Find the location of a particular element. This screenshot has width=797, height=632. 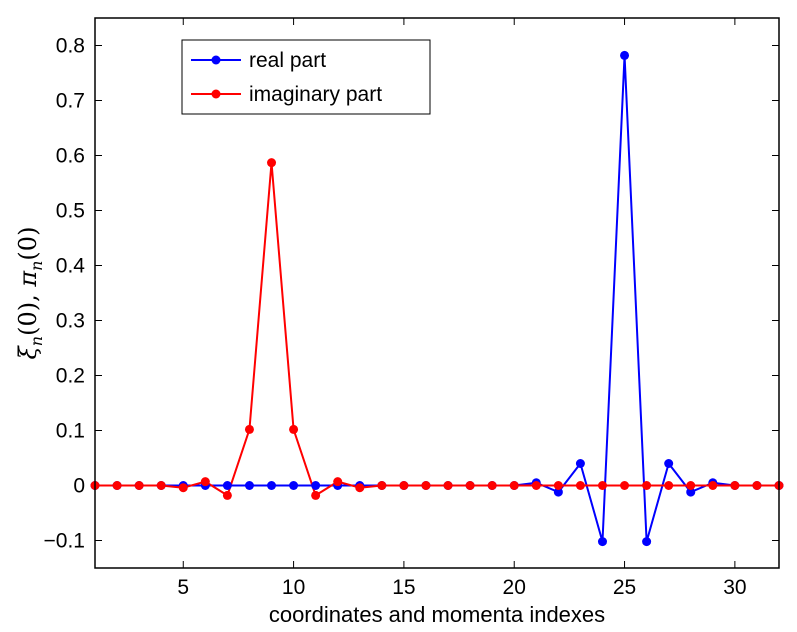

y-axis-label-sub2: n is located at coordinates (36, 266).